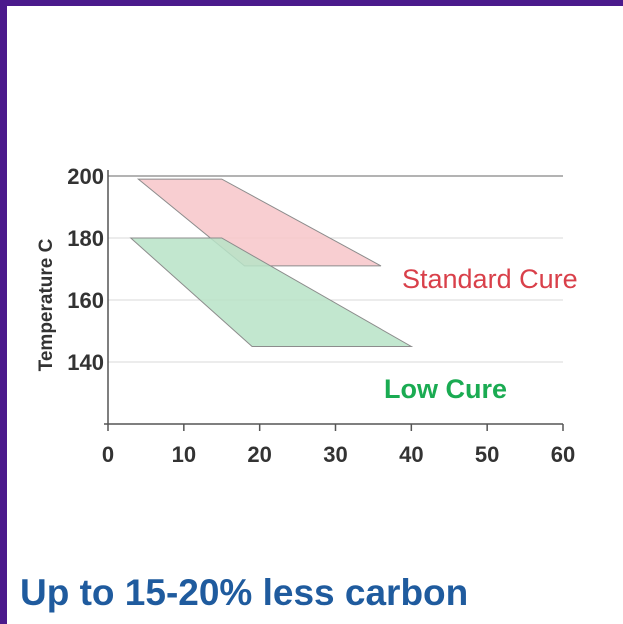  I want to click on series-label-0: Standard Cure, so click(490, 279).